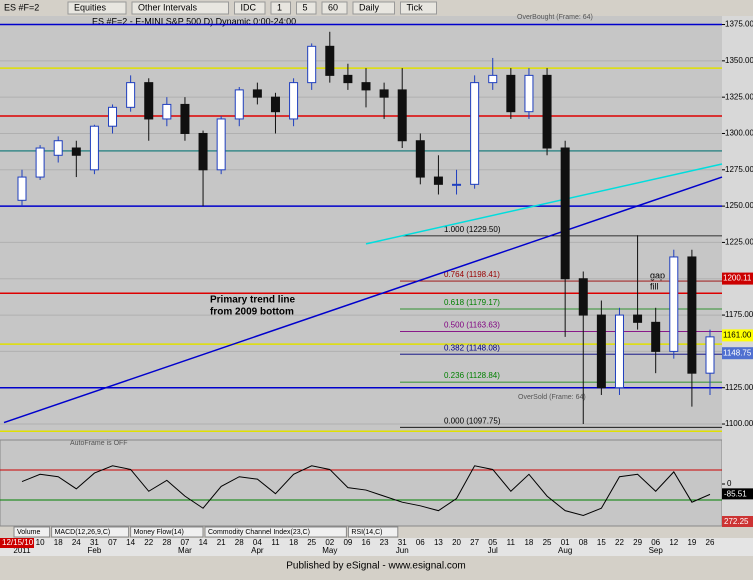 The height and width of the screenshot is (580, 753). What do you see at coordinates (737, 521) in the screenshot?
I see `osc-flag` at bounding box center [737, 521].